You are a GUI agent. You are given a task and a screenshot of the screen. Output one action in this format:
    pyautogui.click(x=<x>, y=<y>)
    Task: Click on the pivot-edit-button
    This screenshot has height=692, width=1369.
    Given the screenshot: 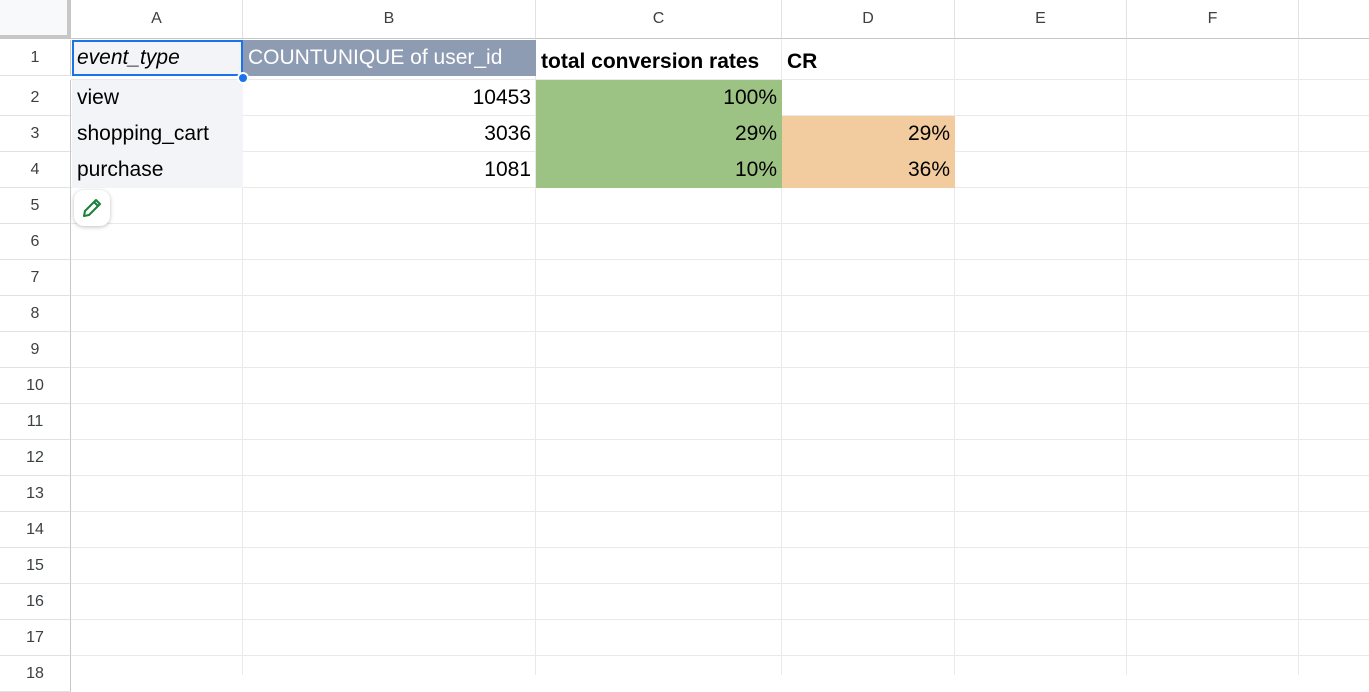 What is the action you would take?
    pyautogui.click(x=92, y=208)
    